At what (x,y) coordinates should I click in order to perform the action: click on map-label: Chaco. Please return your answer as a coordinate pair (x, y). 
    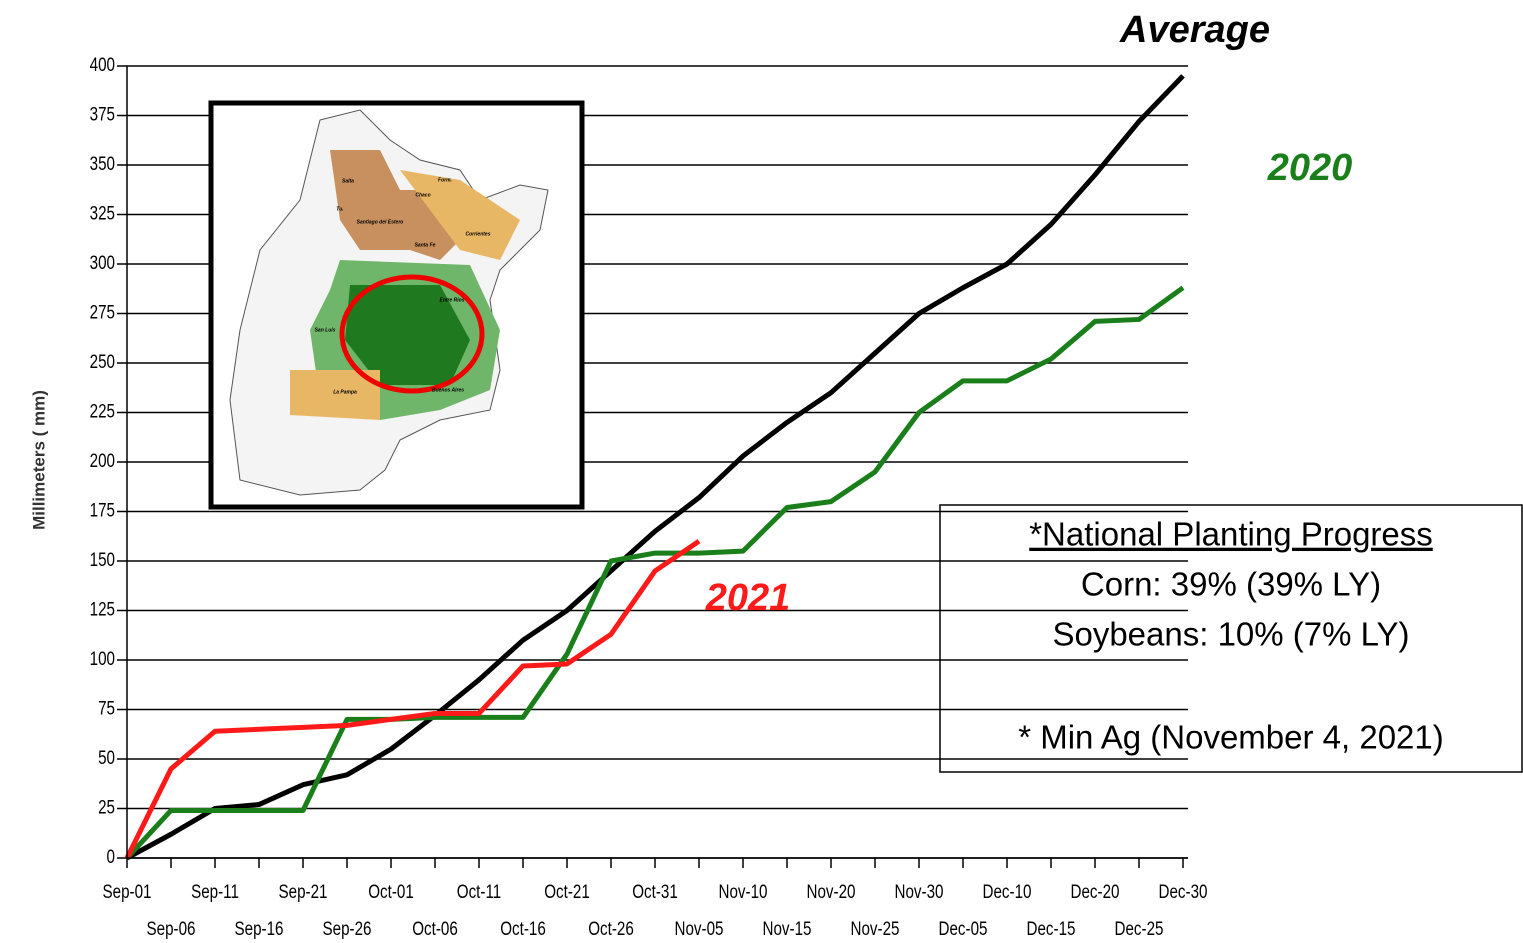
    Looking at the image, I should click on (422, 195).